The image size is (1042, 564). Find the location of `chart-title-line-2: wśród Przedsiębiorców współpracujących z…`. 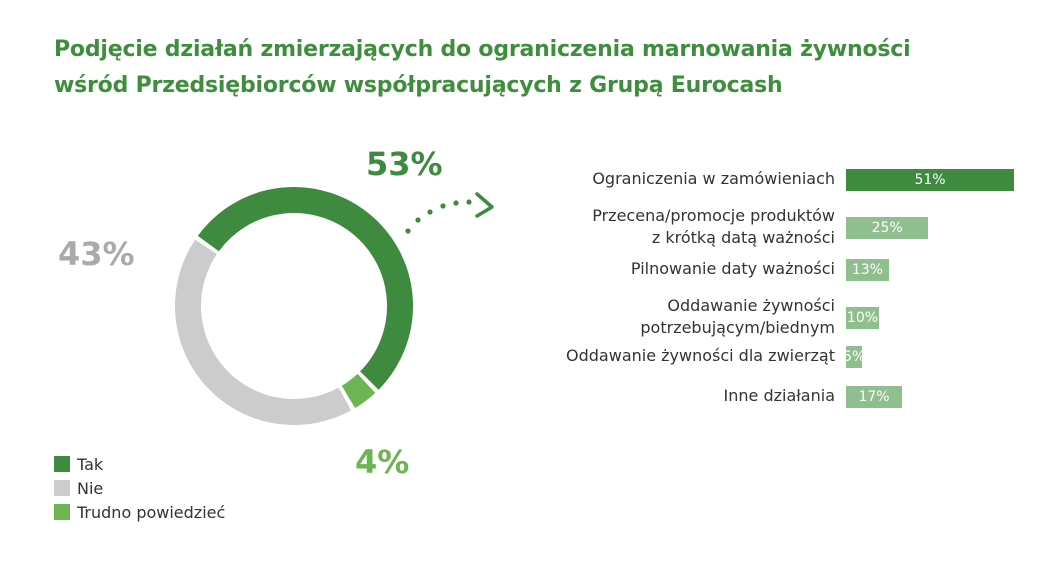

chart-title-line-2: wśród Przedsiębiorców współpracujących z… is located at coordinates (418, 85).